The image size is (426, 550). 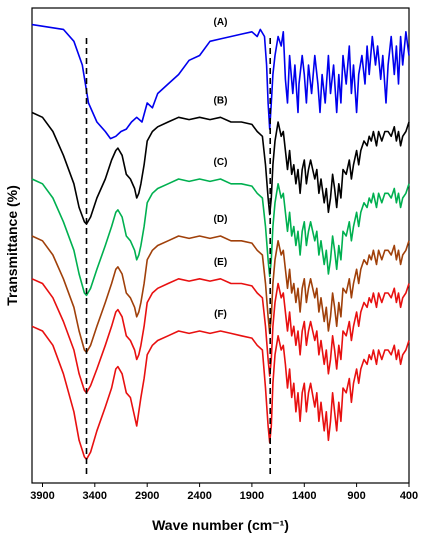 I want to click on x-tick-label-7: 400, so click(x=409, y=496).